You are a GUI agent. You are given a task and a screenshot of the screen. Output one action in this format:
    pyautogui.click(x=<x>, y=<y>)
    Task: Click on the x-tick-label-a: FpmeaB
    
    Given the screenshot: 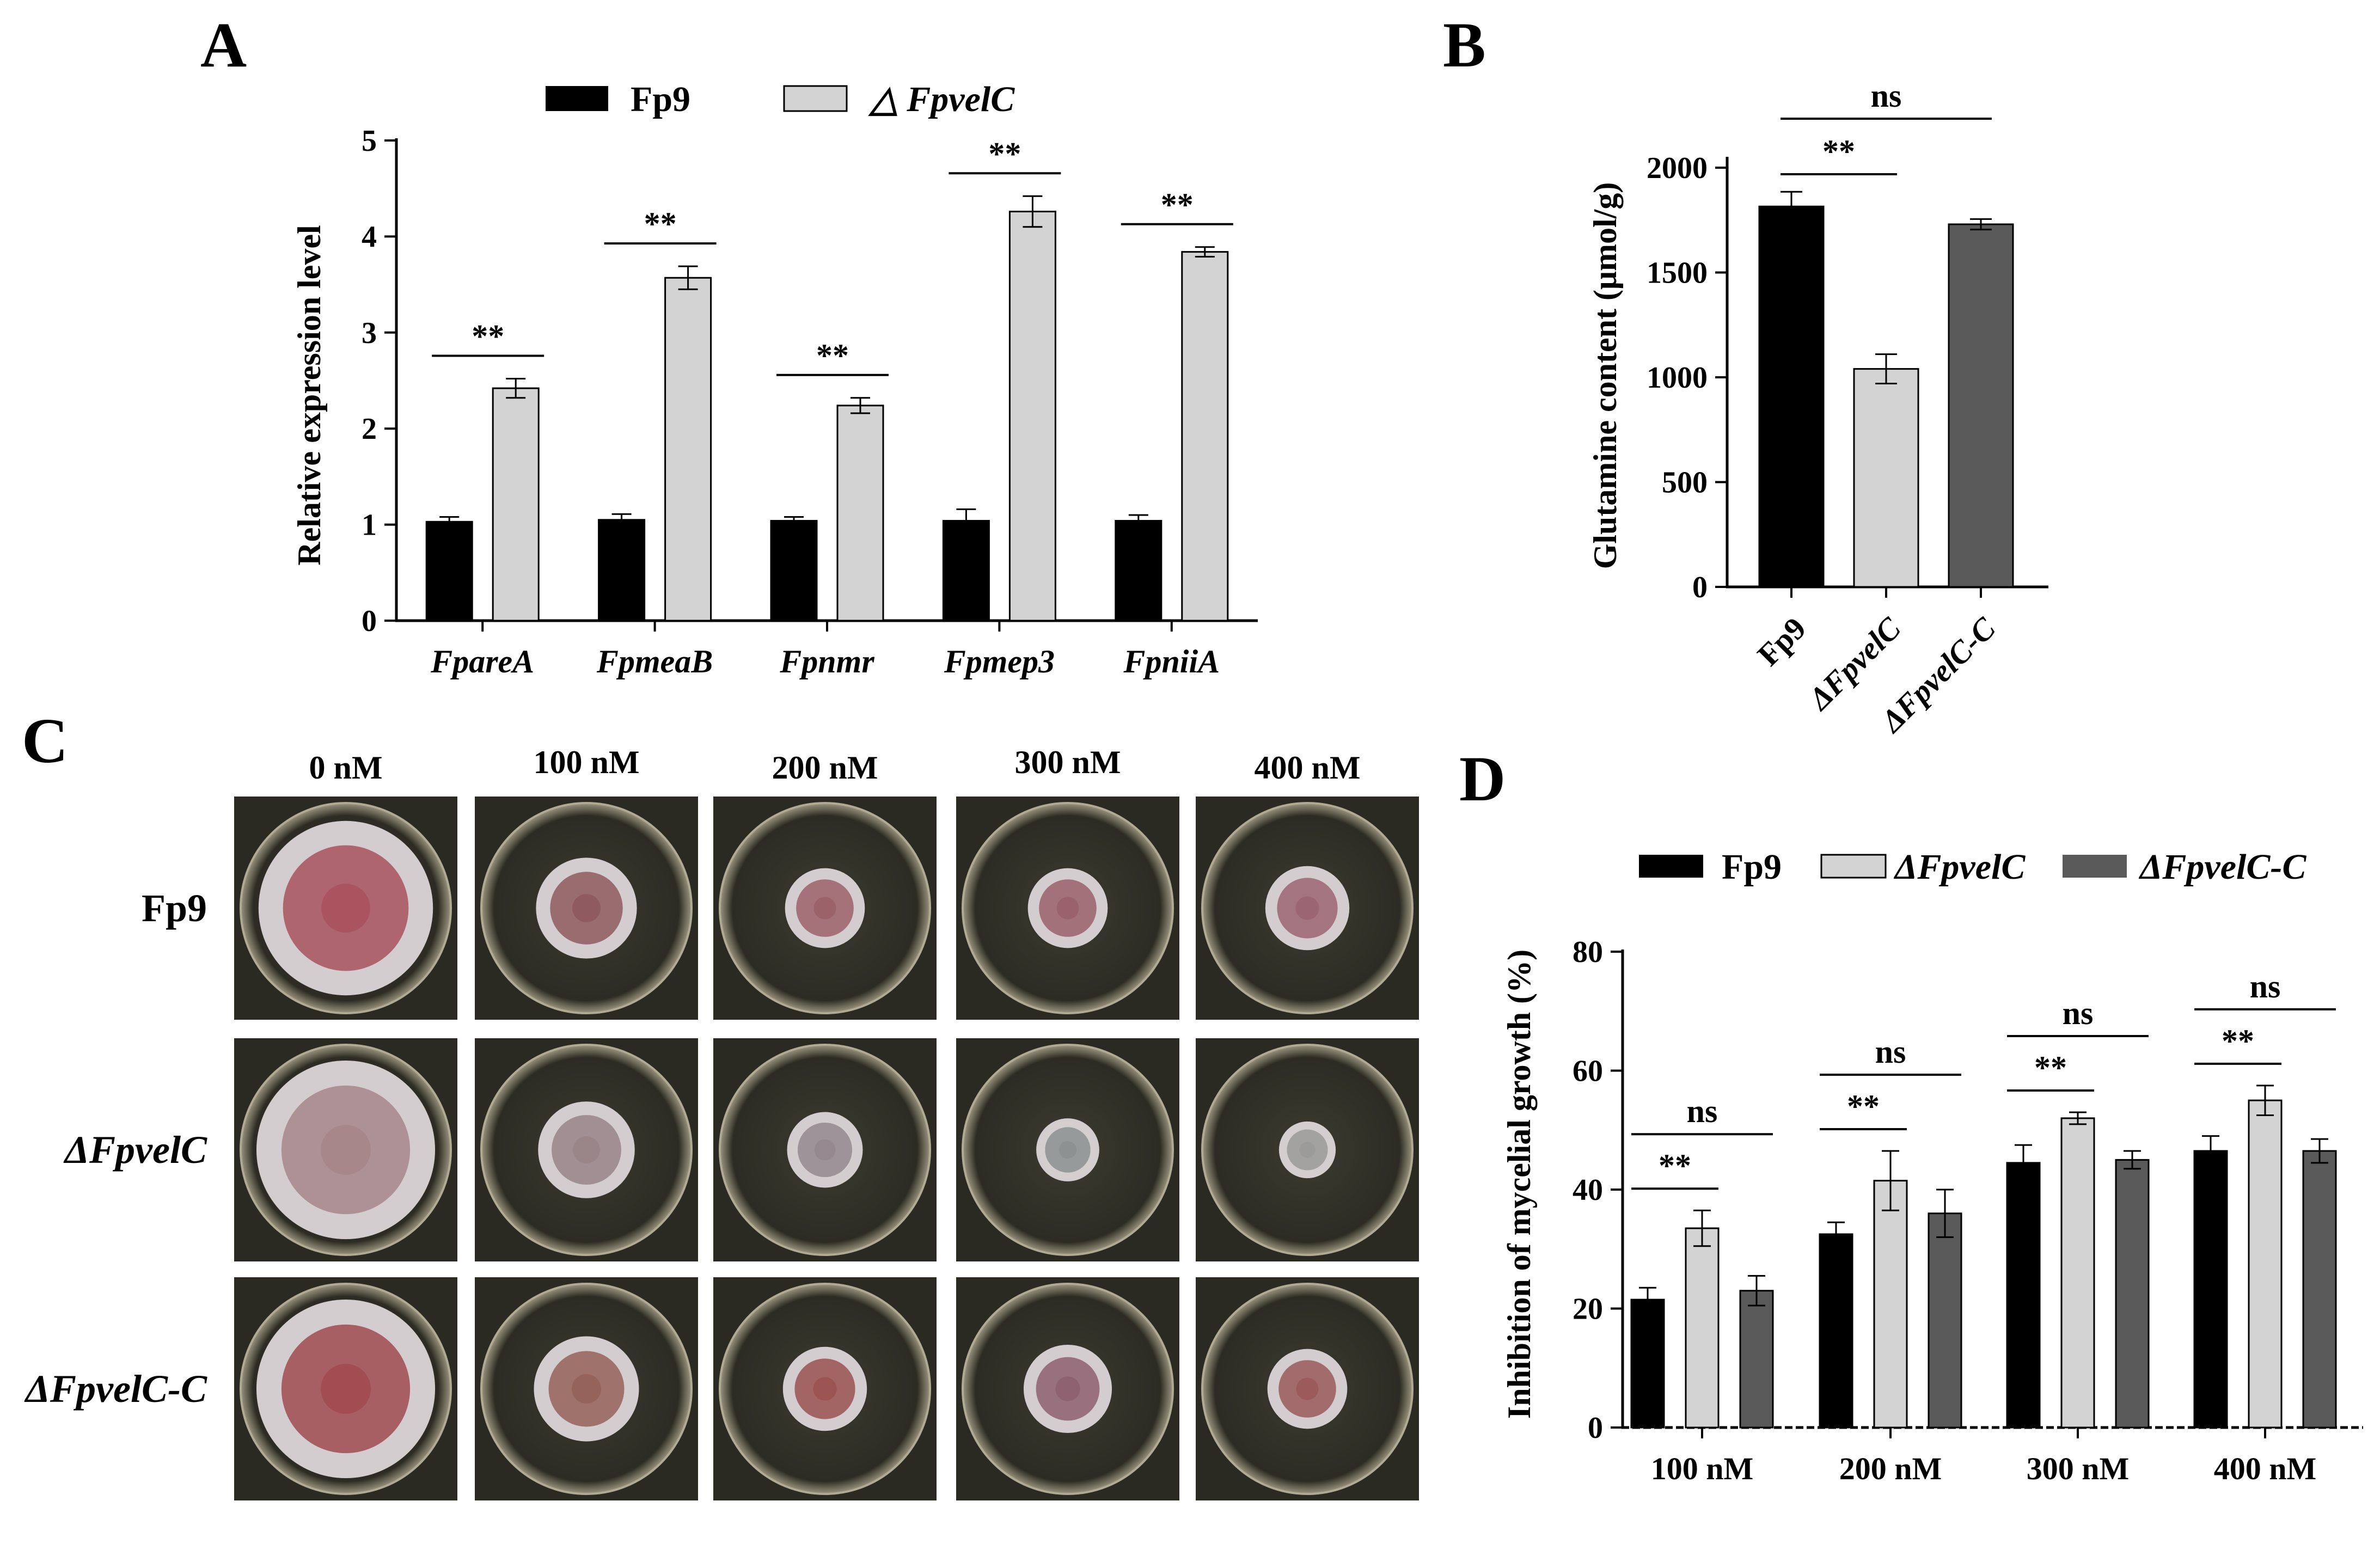 What is the action you would take?
    pyautogui.click(x=654, y=661)
    